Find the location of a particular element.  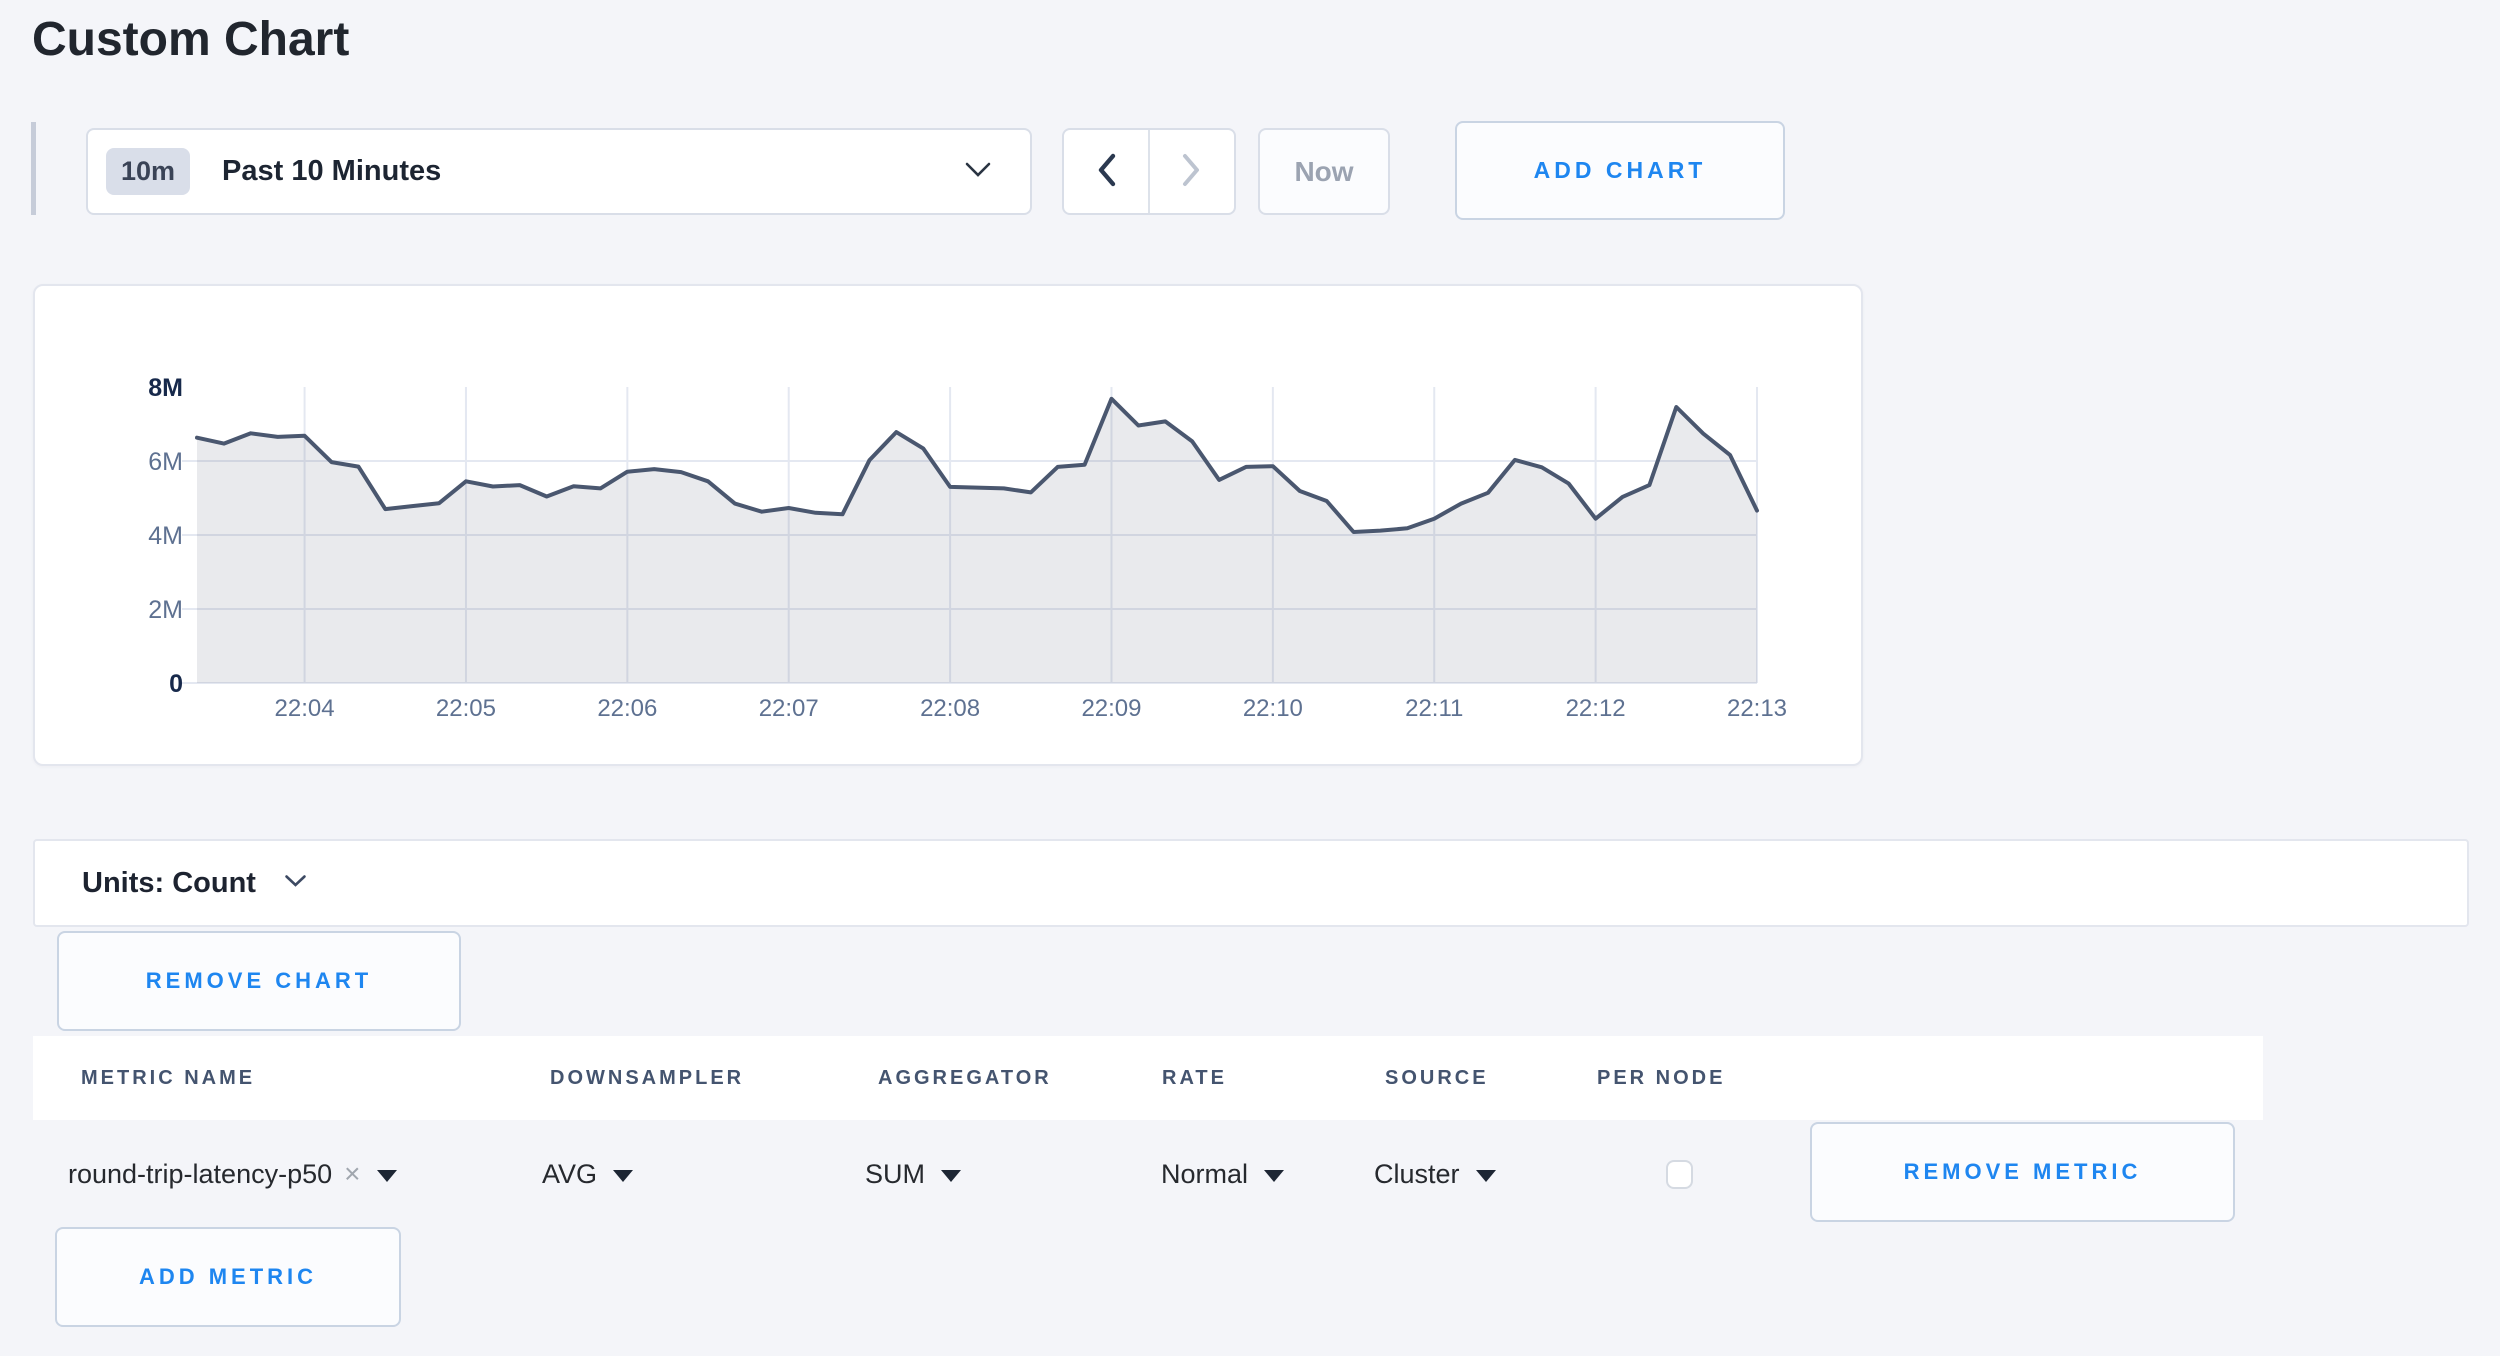

now-button: Now is located at coordinates (1324, 171).